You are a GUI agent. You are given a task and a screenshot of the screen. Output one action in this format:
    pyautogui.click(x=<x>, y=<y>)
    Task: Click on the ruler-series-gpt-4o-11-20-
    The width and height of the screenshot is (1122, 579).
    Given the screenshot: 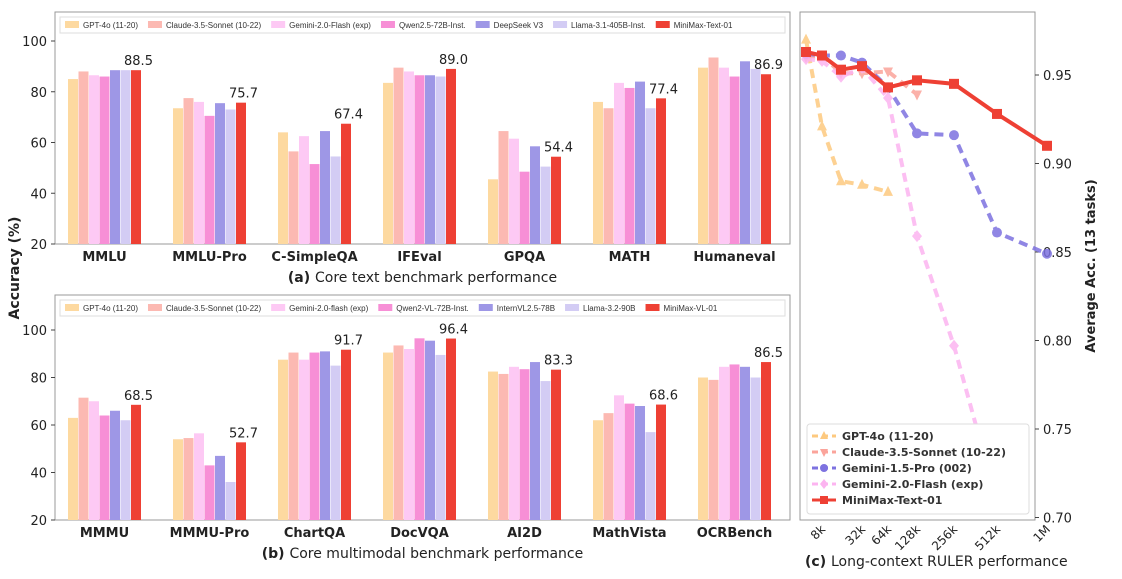 What is the action you would take?
    pyautogui.click(x=847, y=114)
    